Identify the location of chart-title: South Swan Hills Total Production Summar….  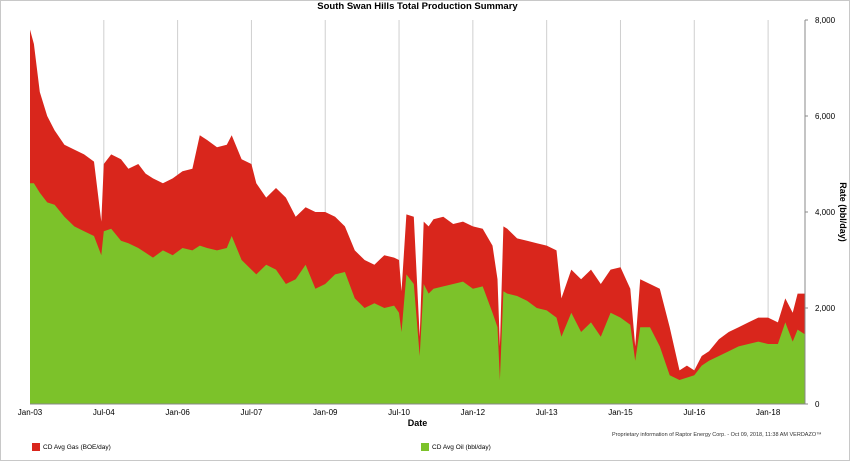
(417, 6).